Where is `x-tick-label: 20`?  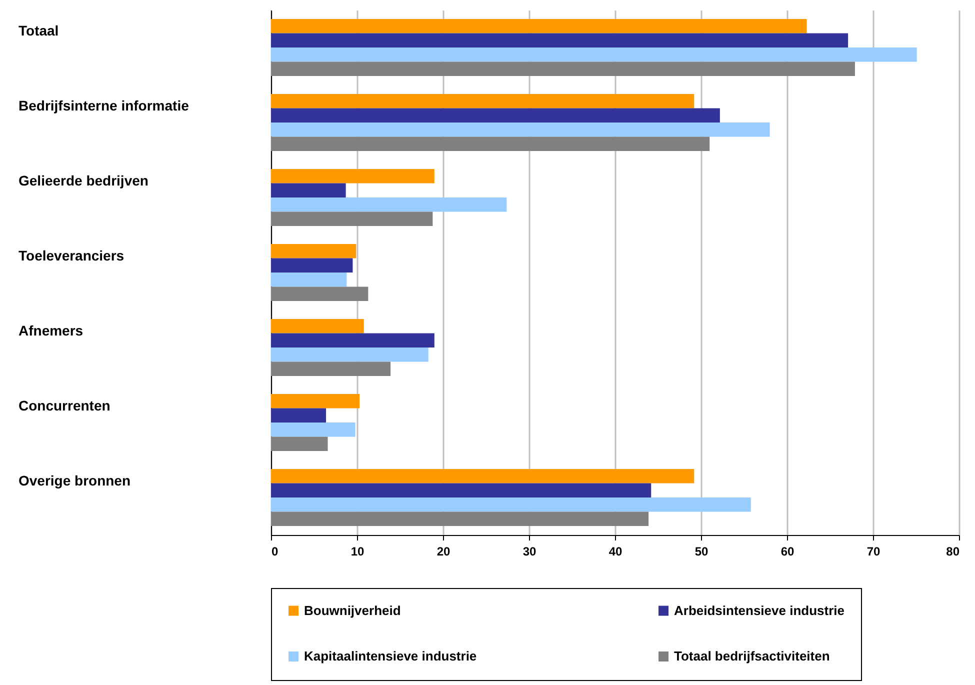 x-tick-label: 20 is located at coordinates (443, 551).